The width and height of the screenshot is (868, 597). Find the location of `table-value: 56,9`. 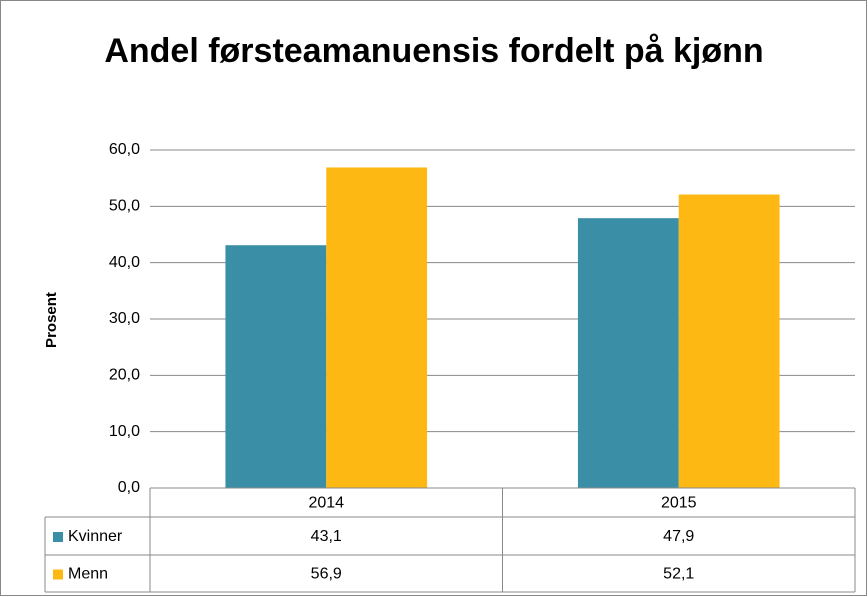

table-value: 56,9 is located at coordinates (326, 574).